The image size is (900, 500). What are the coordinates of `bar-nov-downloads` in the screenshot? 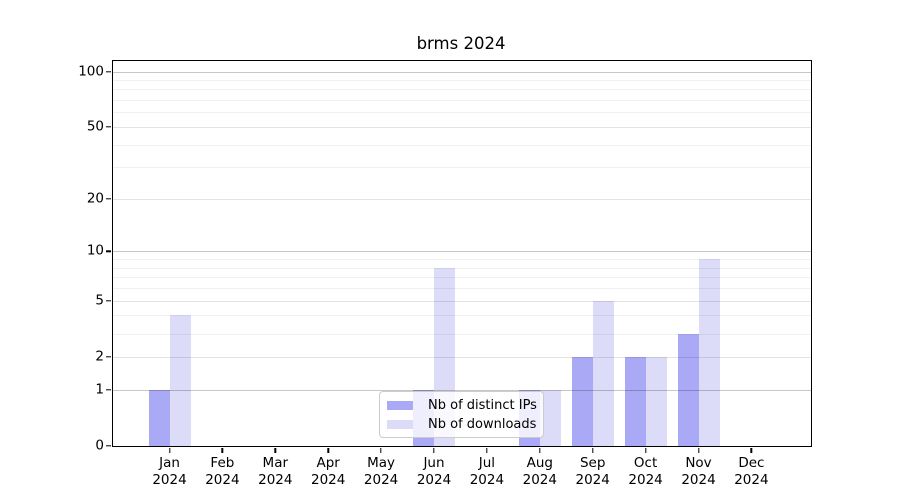 It's located at (709, 352).